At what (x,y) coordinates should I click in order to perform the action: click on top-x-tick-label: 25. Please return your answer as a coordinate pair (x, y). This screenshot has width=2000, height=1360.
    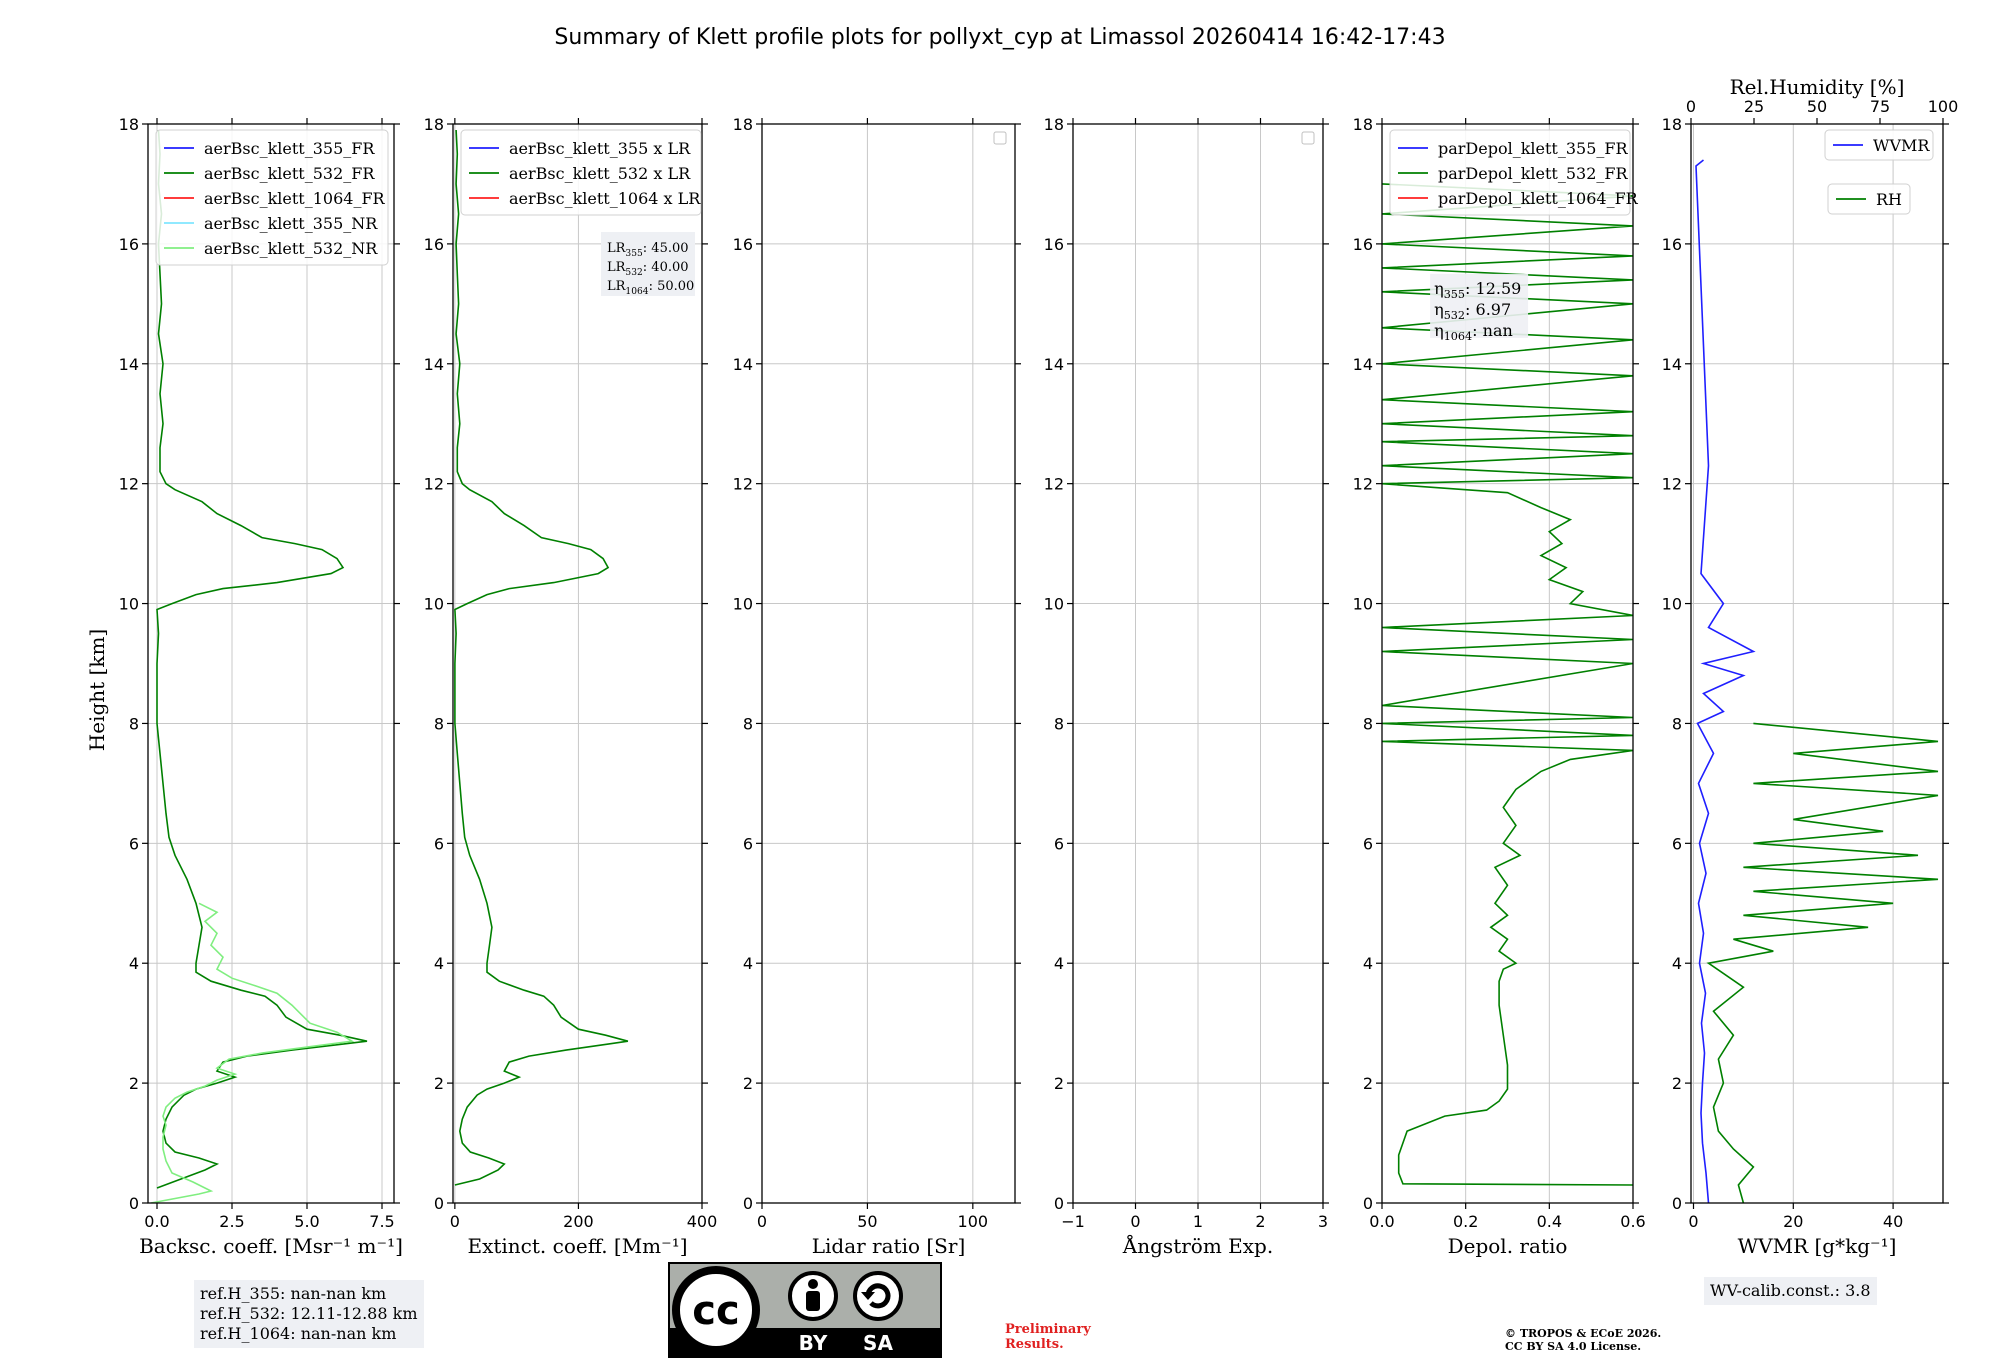
    Looking at the image, I should click on (1754, 106).